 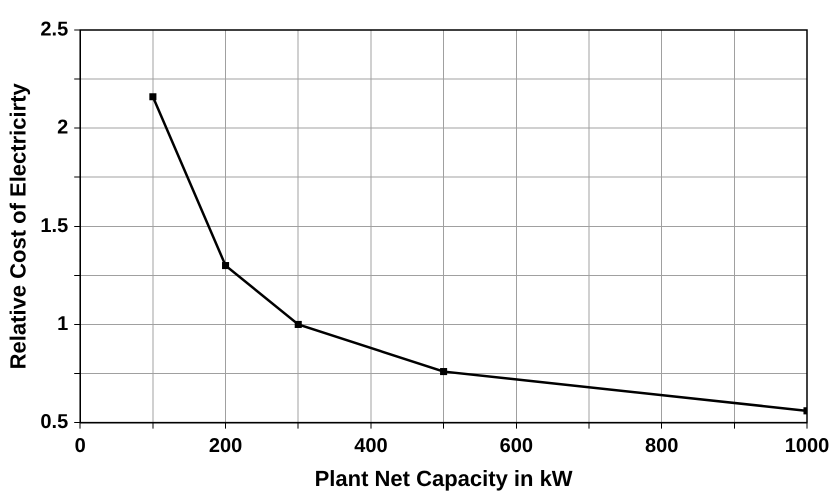 What do you see at coordinates (54, 29) in the screenshot?
I see `y-tick-label: 2.5` at bounding box center [54, 29].